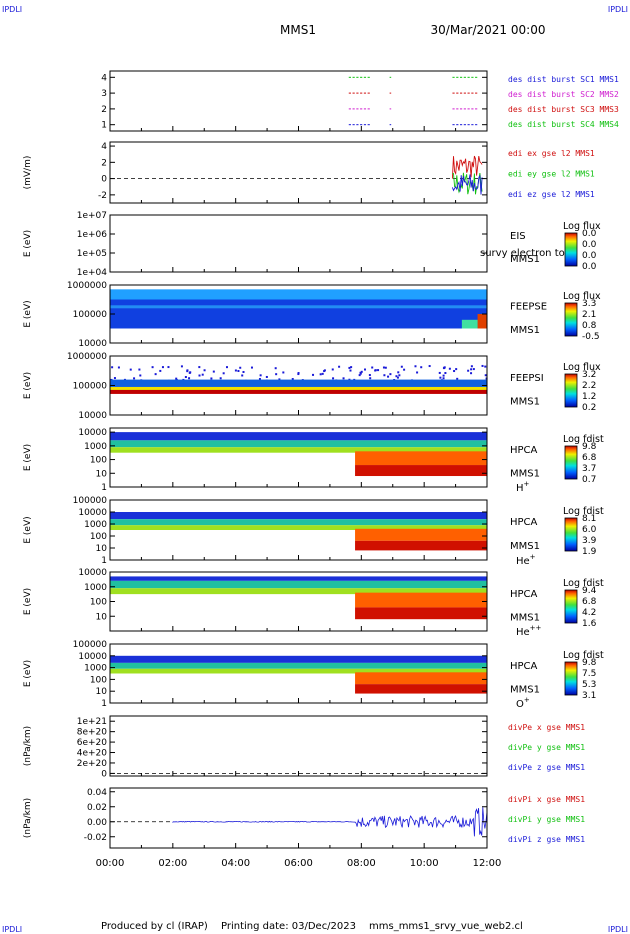 The image size is (630, 934). I want to click on y-tick-label: 1, so click(104, 488).